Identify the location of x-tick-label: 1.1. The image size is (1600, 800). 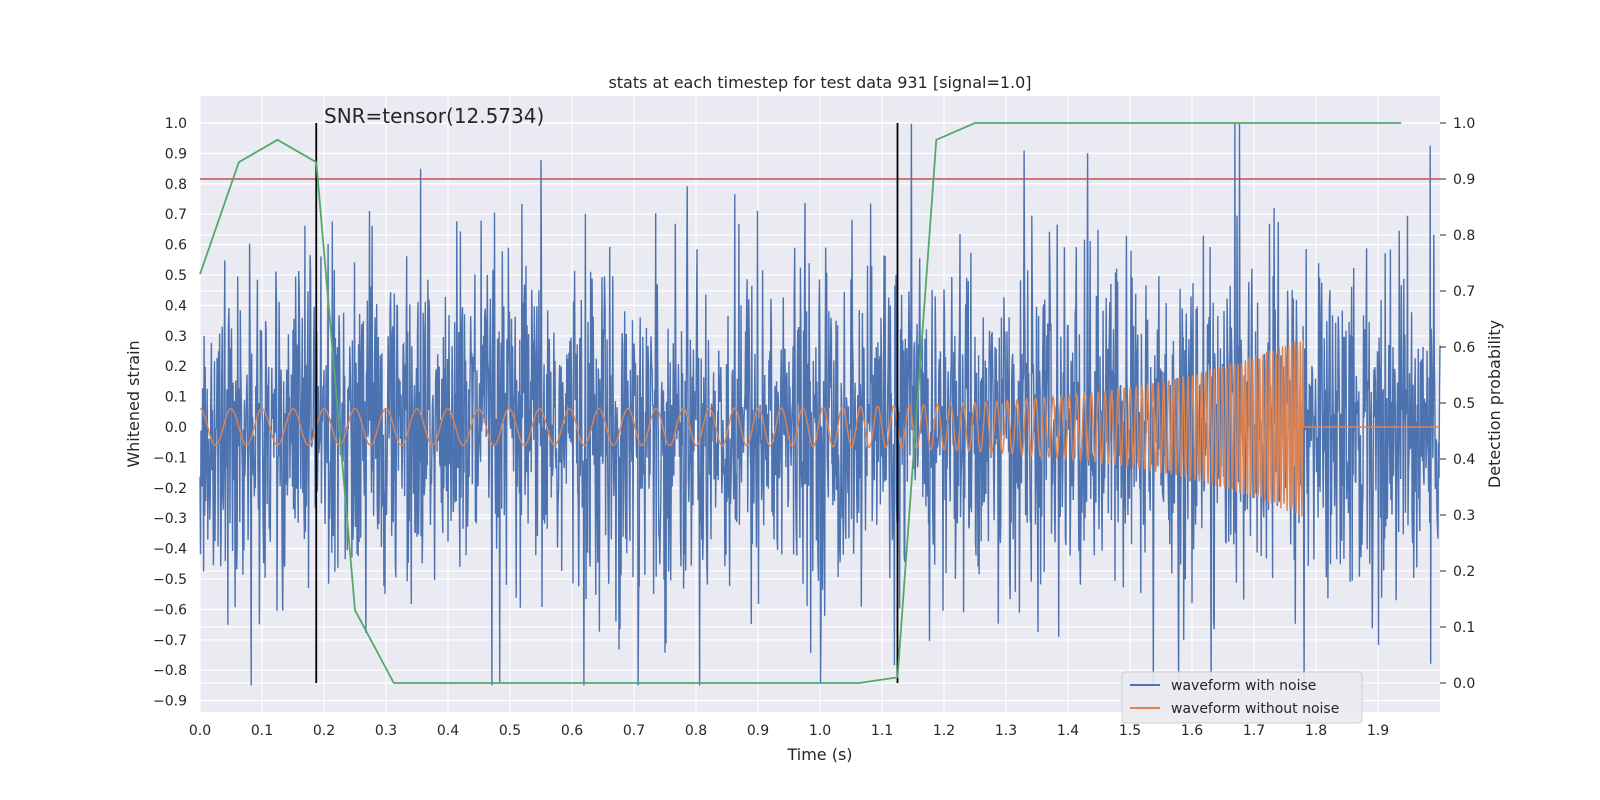
(882, 731).